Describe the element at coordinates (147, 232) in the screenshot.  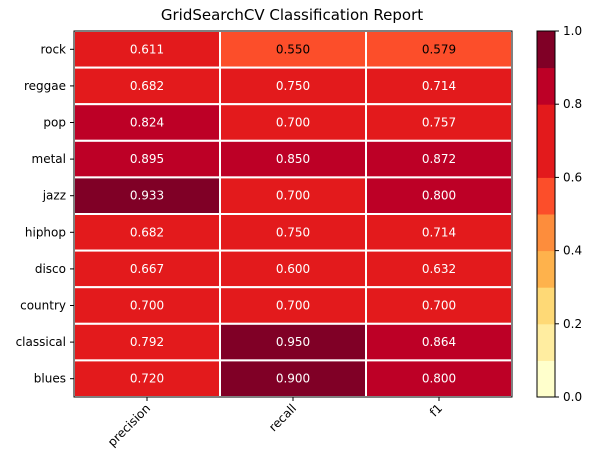
I see `cell-value-hiphop-precision: 0.682` at that location.